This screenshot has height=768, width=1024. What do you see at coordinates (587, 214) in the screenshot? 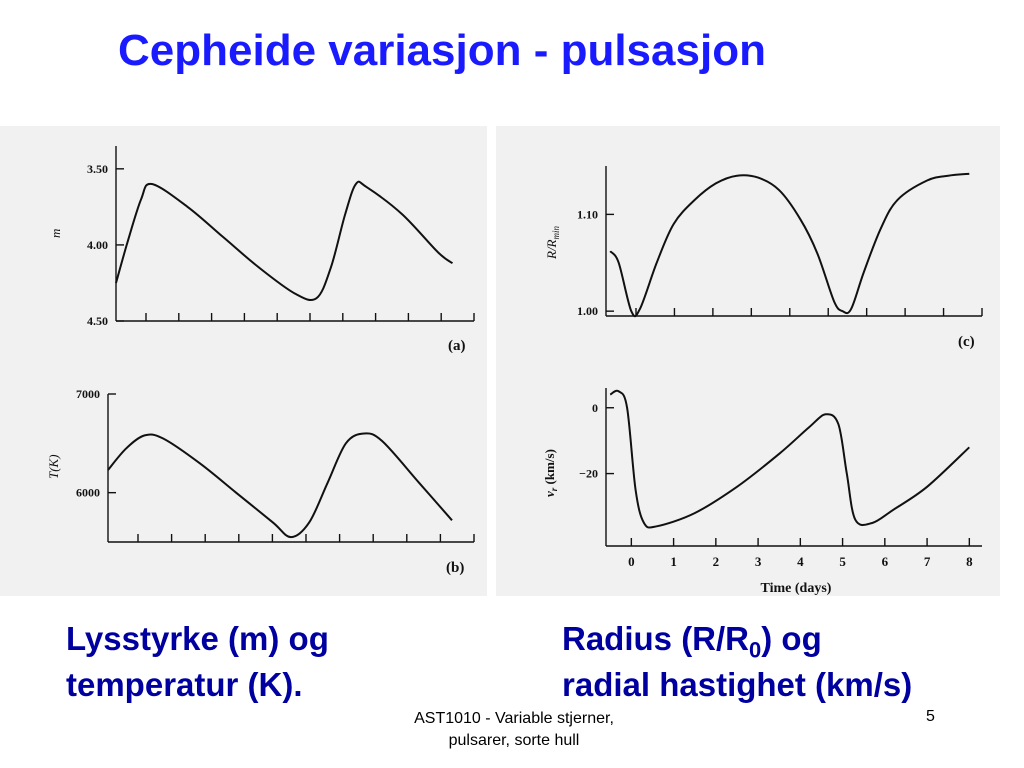
I see `y-tick-label: 1.10` at bounding box center [587, 214].